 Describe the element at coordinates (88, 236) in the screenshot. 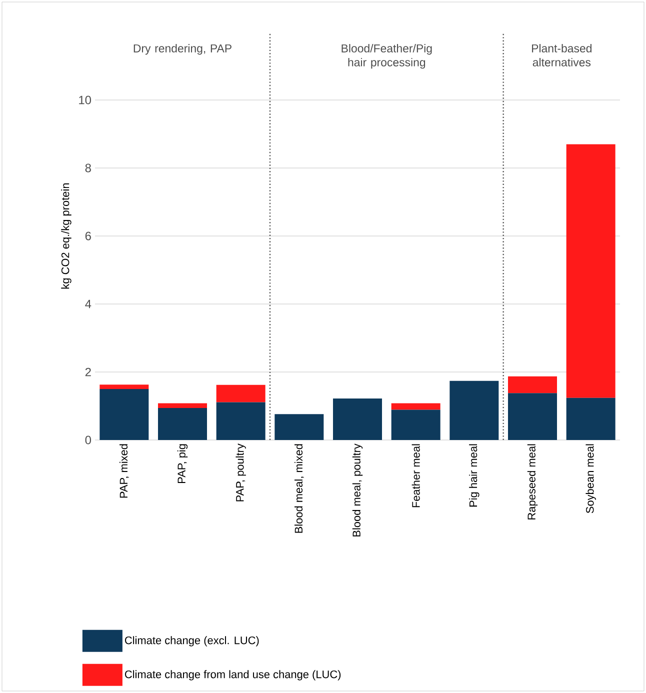

I see `y-tick-label: 6` at that location.